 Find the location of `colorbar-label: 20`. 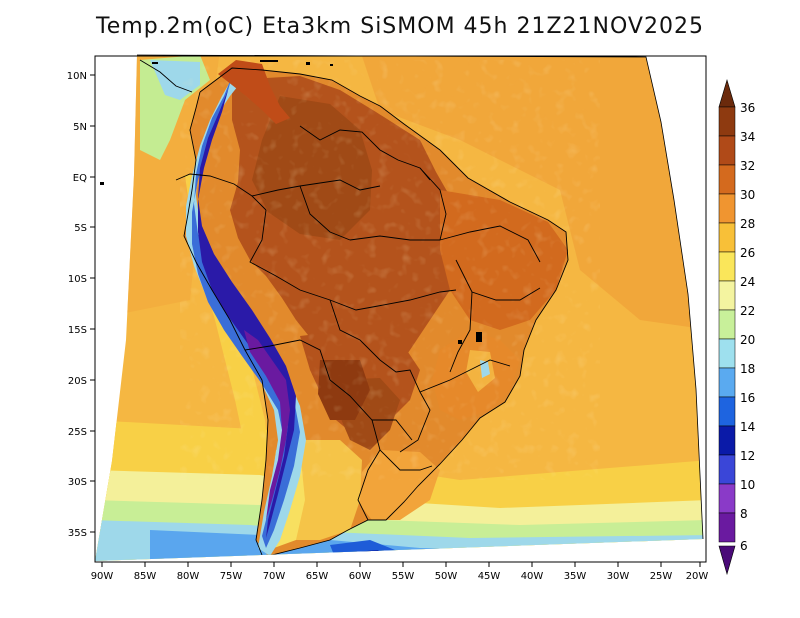

colorbar-label: 20 is located at coordinates (747, 340).